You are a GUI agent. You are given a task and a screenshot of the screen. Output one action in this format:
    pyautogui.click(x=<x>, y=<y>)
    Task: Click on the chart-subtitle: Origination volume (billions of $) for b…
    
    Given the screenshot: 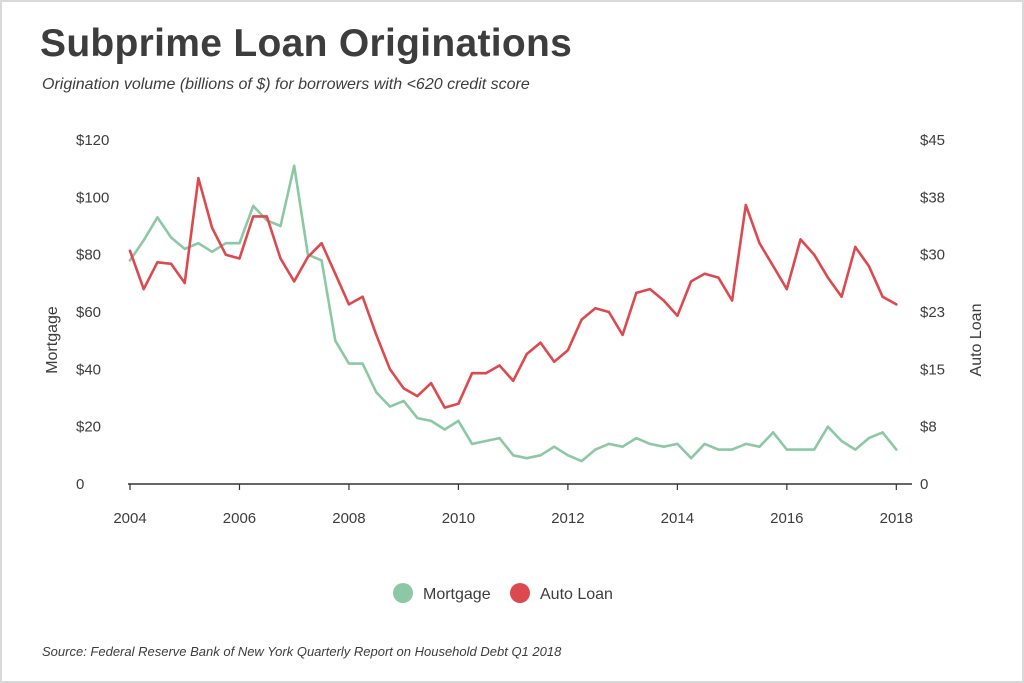 What is the action you would take?
    pyautogui.click(x=286, y=84)
    